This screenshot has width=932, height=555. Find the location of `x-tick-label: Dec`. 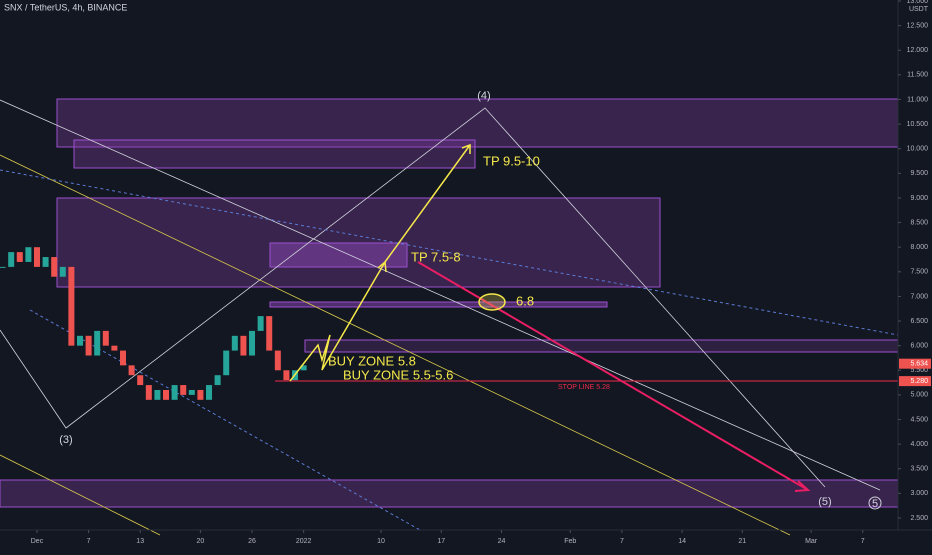

x-tick-label: Dec is located at coordinates (37, 541).